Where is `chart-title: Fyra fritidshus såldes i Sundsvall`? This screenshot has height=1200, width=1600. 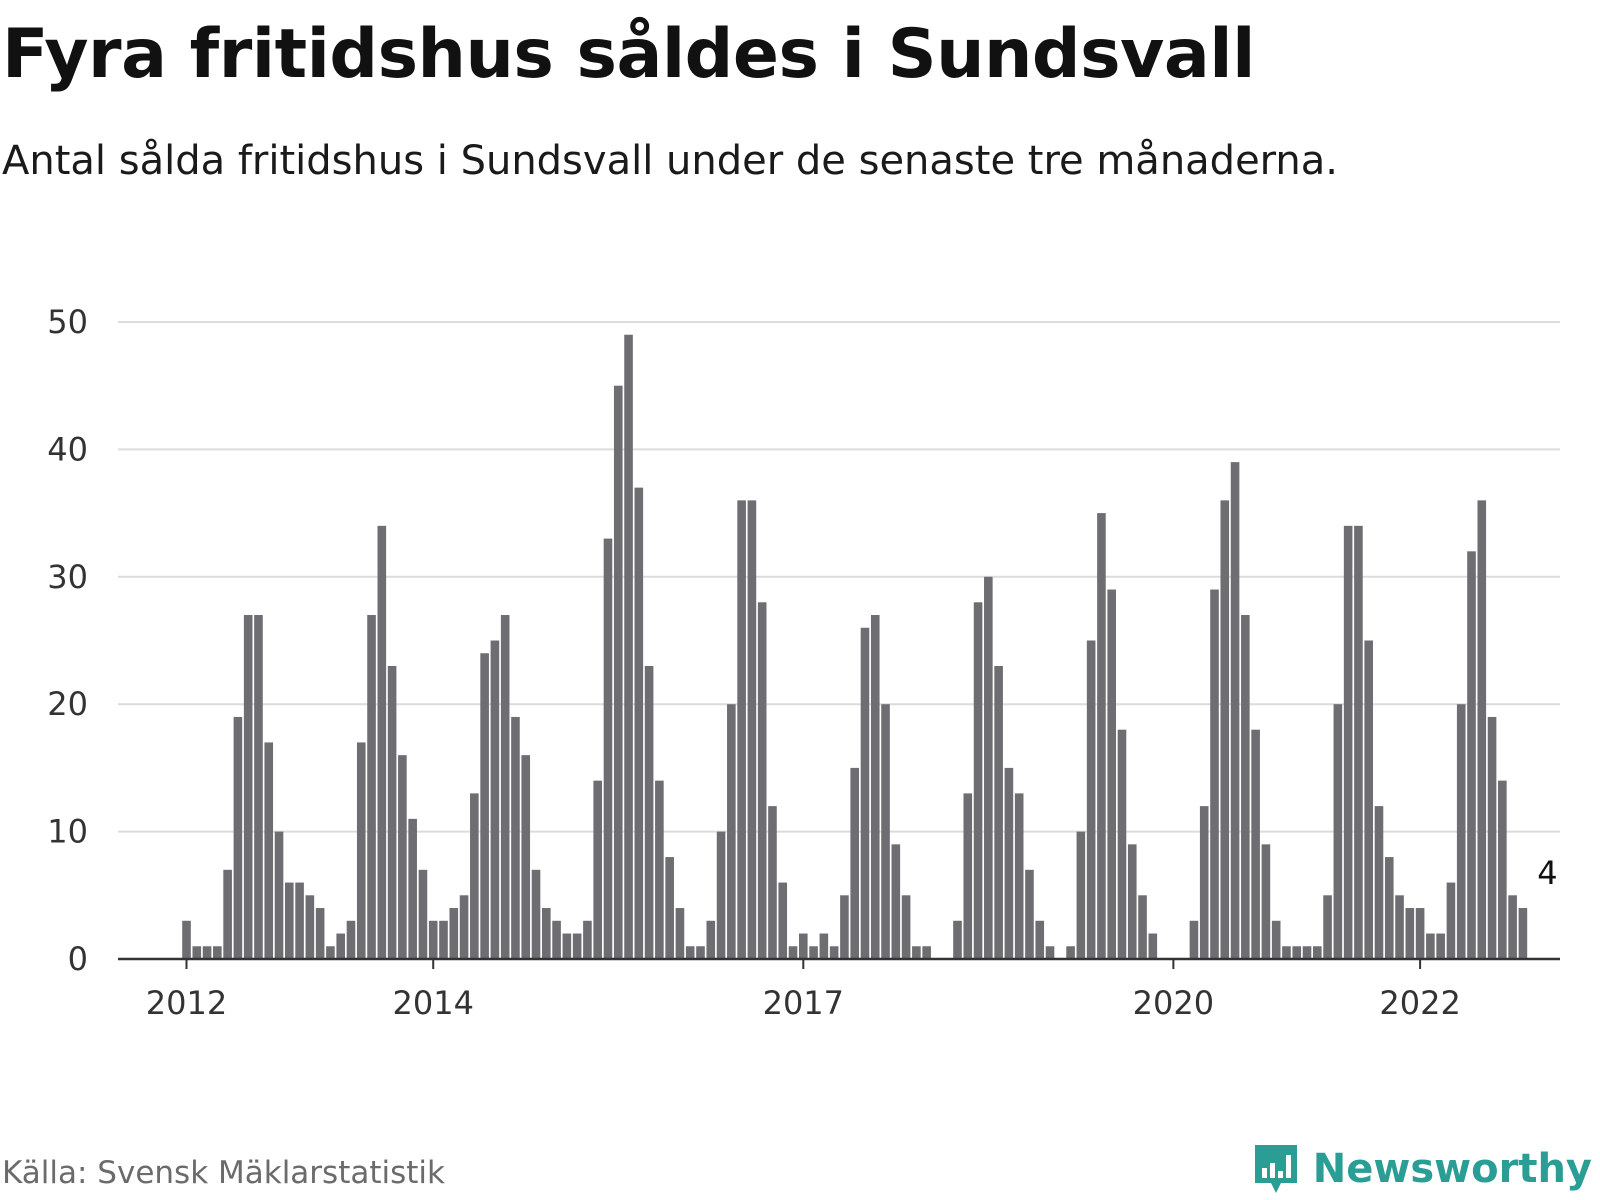 chart-title: Fyra fritidshus såldes i Sundsvall is located at coordinates (628, 54).